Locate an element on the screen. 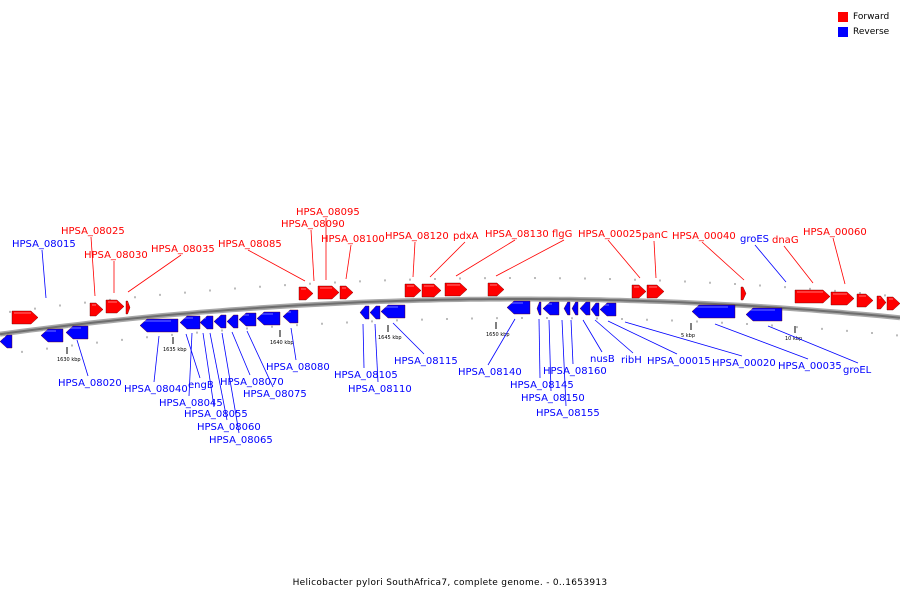 The image size is (900, 600). legend-forward: Forward is located at coordinates (863, 16).